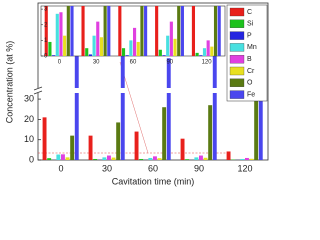 Image resolution: width=320 pixels, height=240 pixels. What do you see at coordinates (29, 139) in the screenshot?
I see `y-tick-label: 10` at bounding box center [29, 139].